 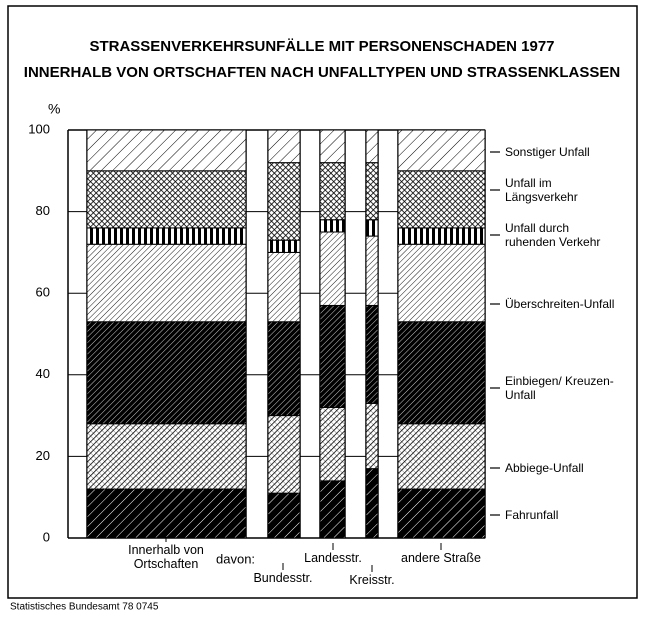 What do you see at coordinates (559, 388) in the screenshot?
I see `legend-label: Einbiegen/ Kreuzen-Unfall` at bounding box center [559, 388].